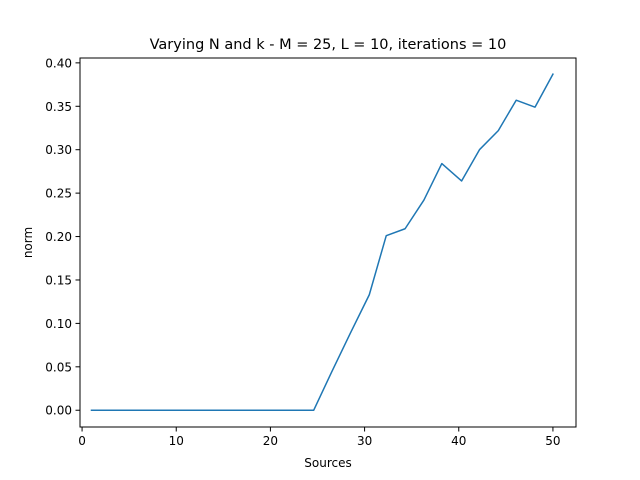  I want to click on y-tick-label: 0.20, so click(58, 237).